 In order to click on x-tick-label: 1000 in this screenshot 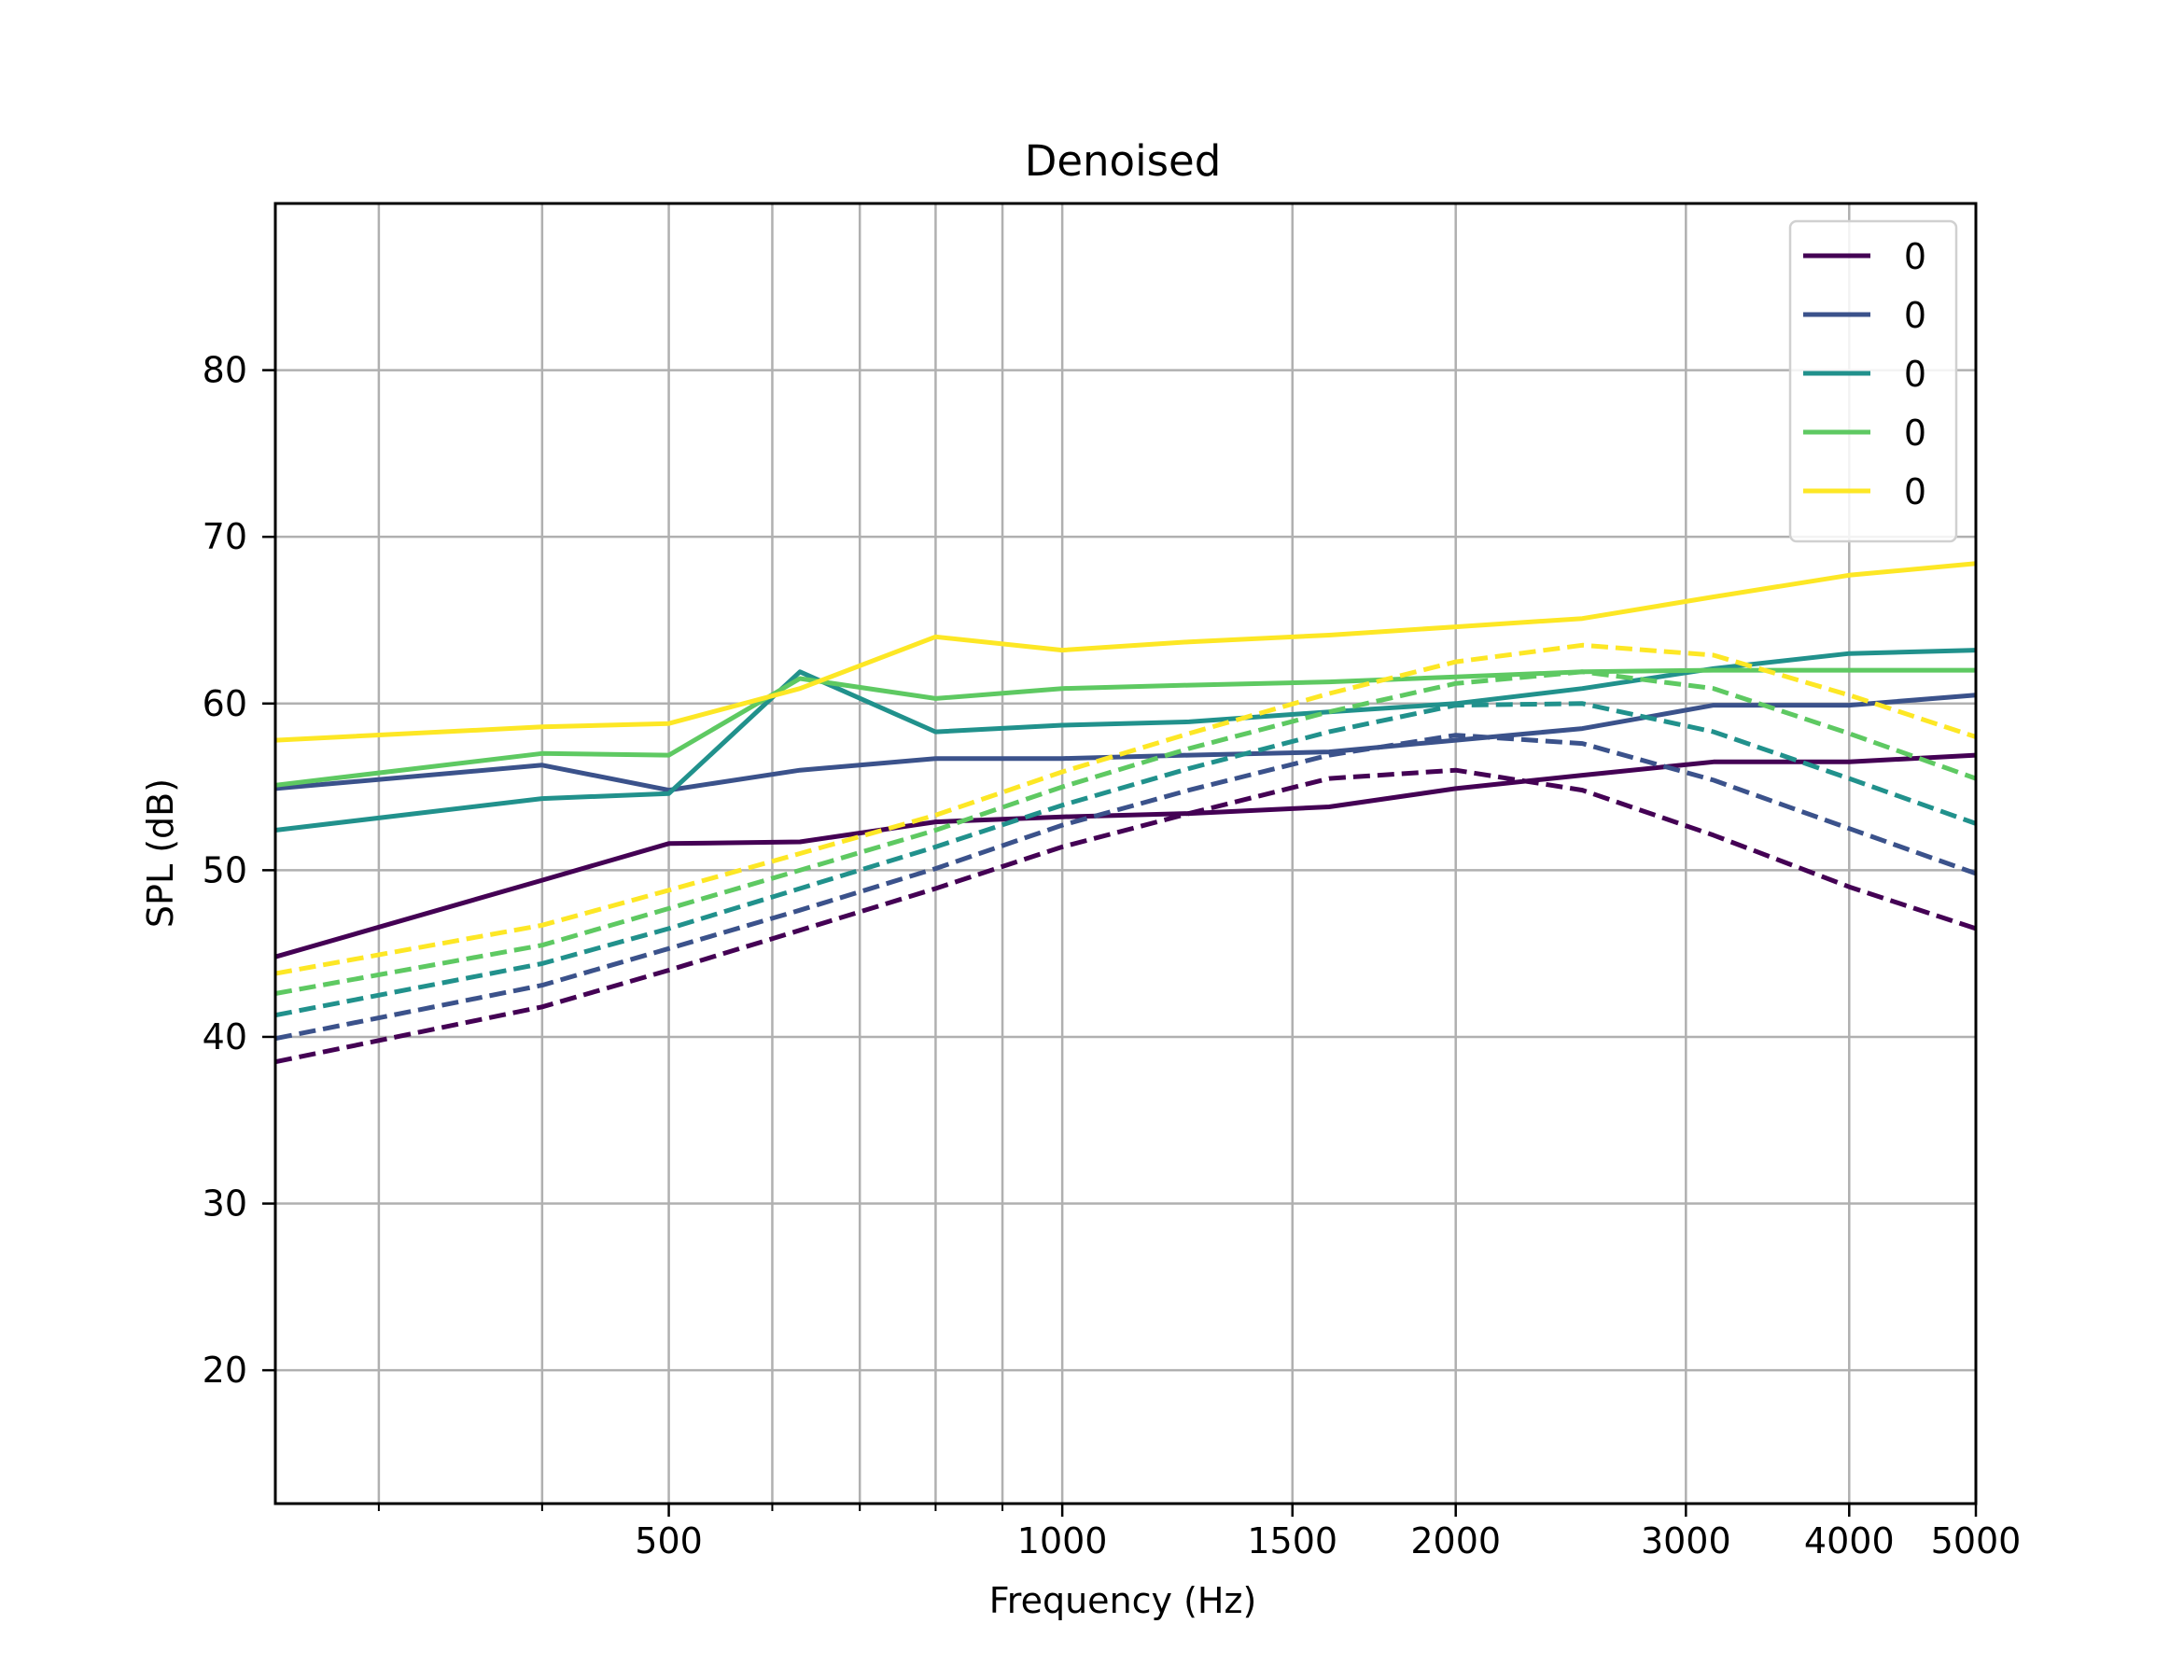, I will do `click(1062, 1540)`.